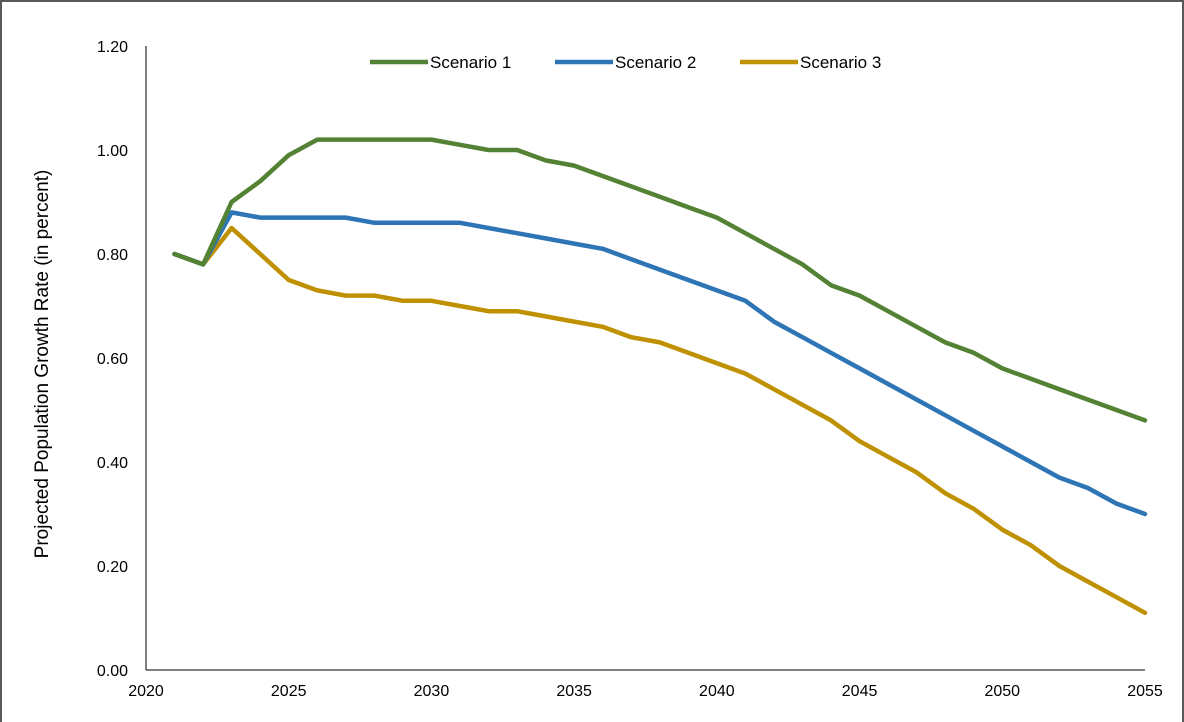  What do you see at coordinates (840, 62) in the screenshot?
I see `legend-label: Scenario 3` at bounding box center [840, 62].